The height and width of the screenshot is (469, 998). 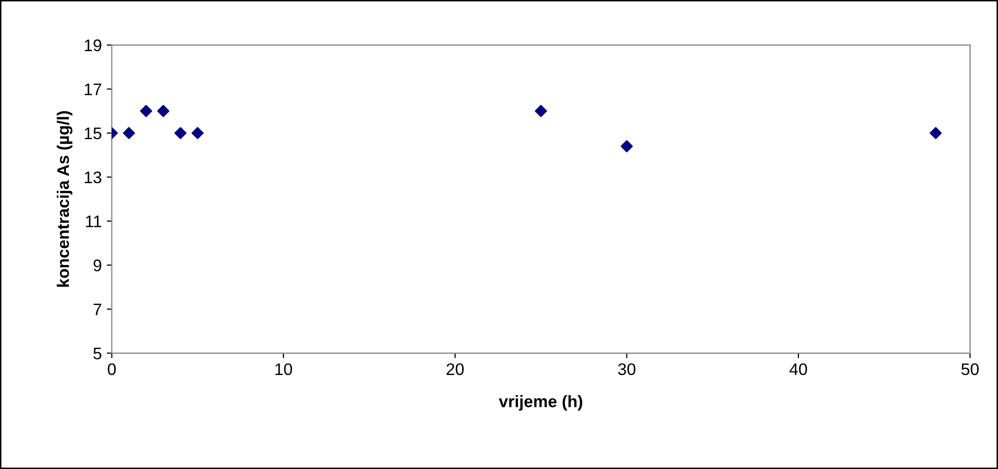 What do you see at coordinates (627, 369) in the screenshot?
I see `x-tick-label: 30` at bounding box center [627, 369].